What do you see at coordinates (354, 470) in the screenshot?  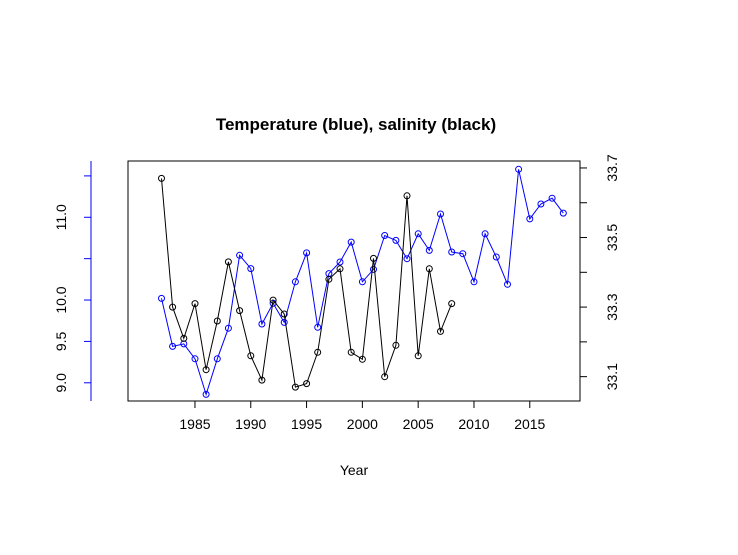 I see `x-axis-label: Year` at bounding box center [354, 470].